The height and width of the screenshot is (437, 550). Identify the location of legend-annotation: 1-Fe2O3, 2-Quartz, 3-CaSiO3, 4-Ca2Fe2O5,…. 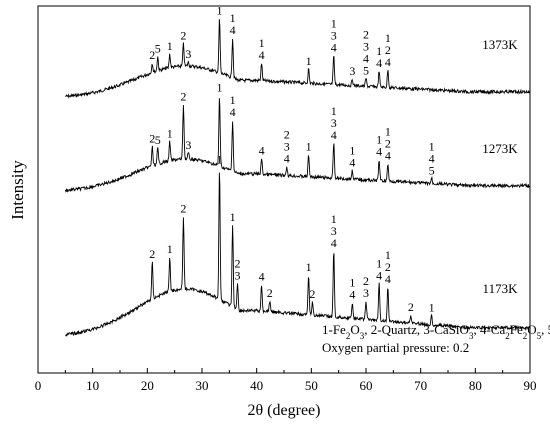
(436, 338).